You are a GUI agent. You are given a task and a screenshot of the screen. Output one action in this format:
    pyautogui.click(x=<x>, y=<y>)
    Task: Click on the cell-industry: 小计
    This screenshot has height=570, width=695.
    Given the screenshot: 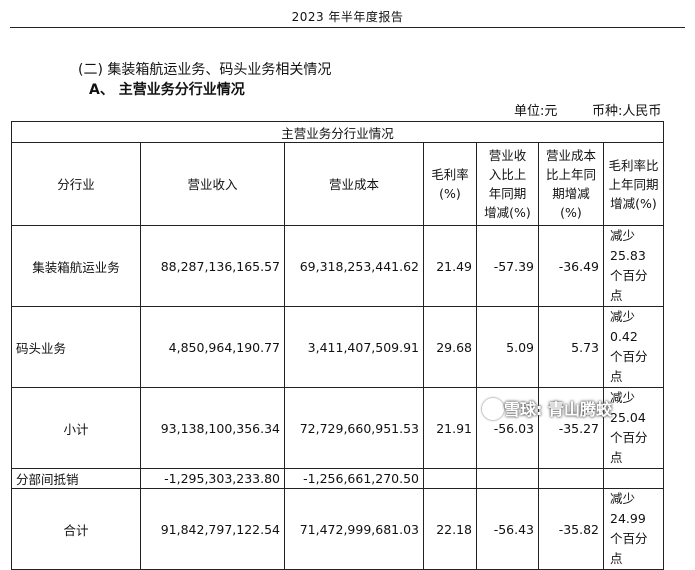 What is the action you would take?
    pyautogui.click(x=76, y=428)
    